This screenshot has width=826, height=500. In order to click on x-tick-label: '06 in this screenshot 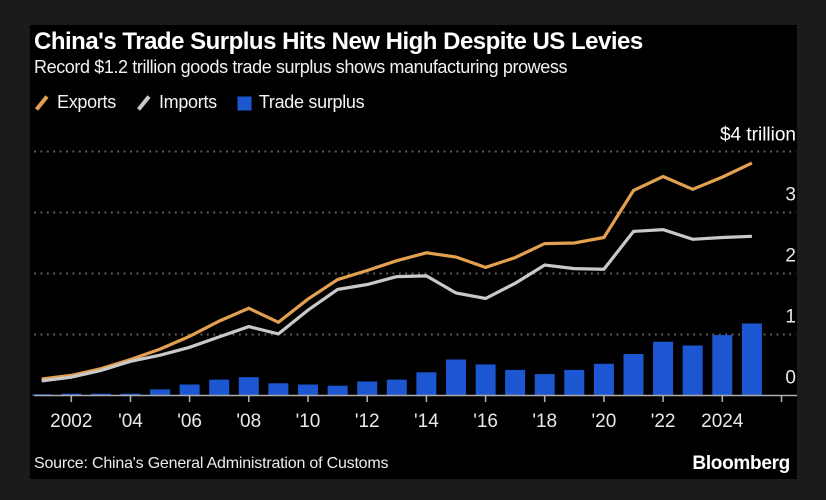, I will do `click(189, 421)`.